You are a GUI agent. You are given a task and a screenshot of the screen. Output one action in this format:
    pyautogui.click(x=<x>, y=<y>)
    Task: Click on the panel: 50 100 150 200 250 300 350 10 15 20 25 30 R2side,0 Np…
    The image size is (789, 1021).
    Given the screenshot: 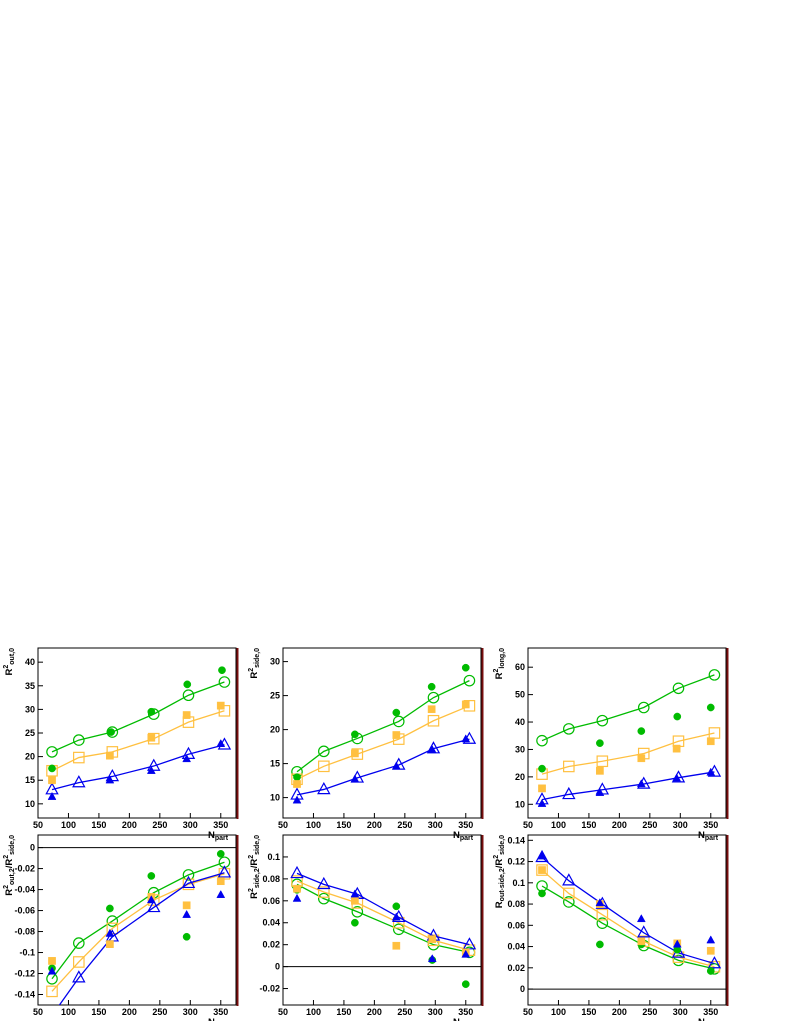 What is the action you would take?
    pyautogui.click(x=366, y=744)
    